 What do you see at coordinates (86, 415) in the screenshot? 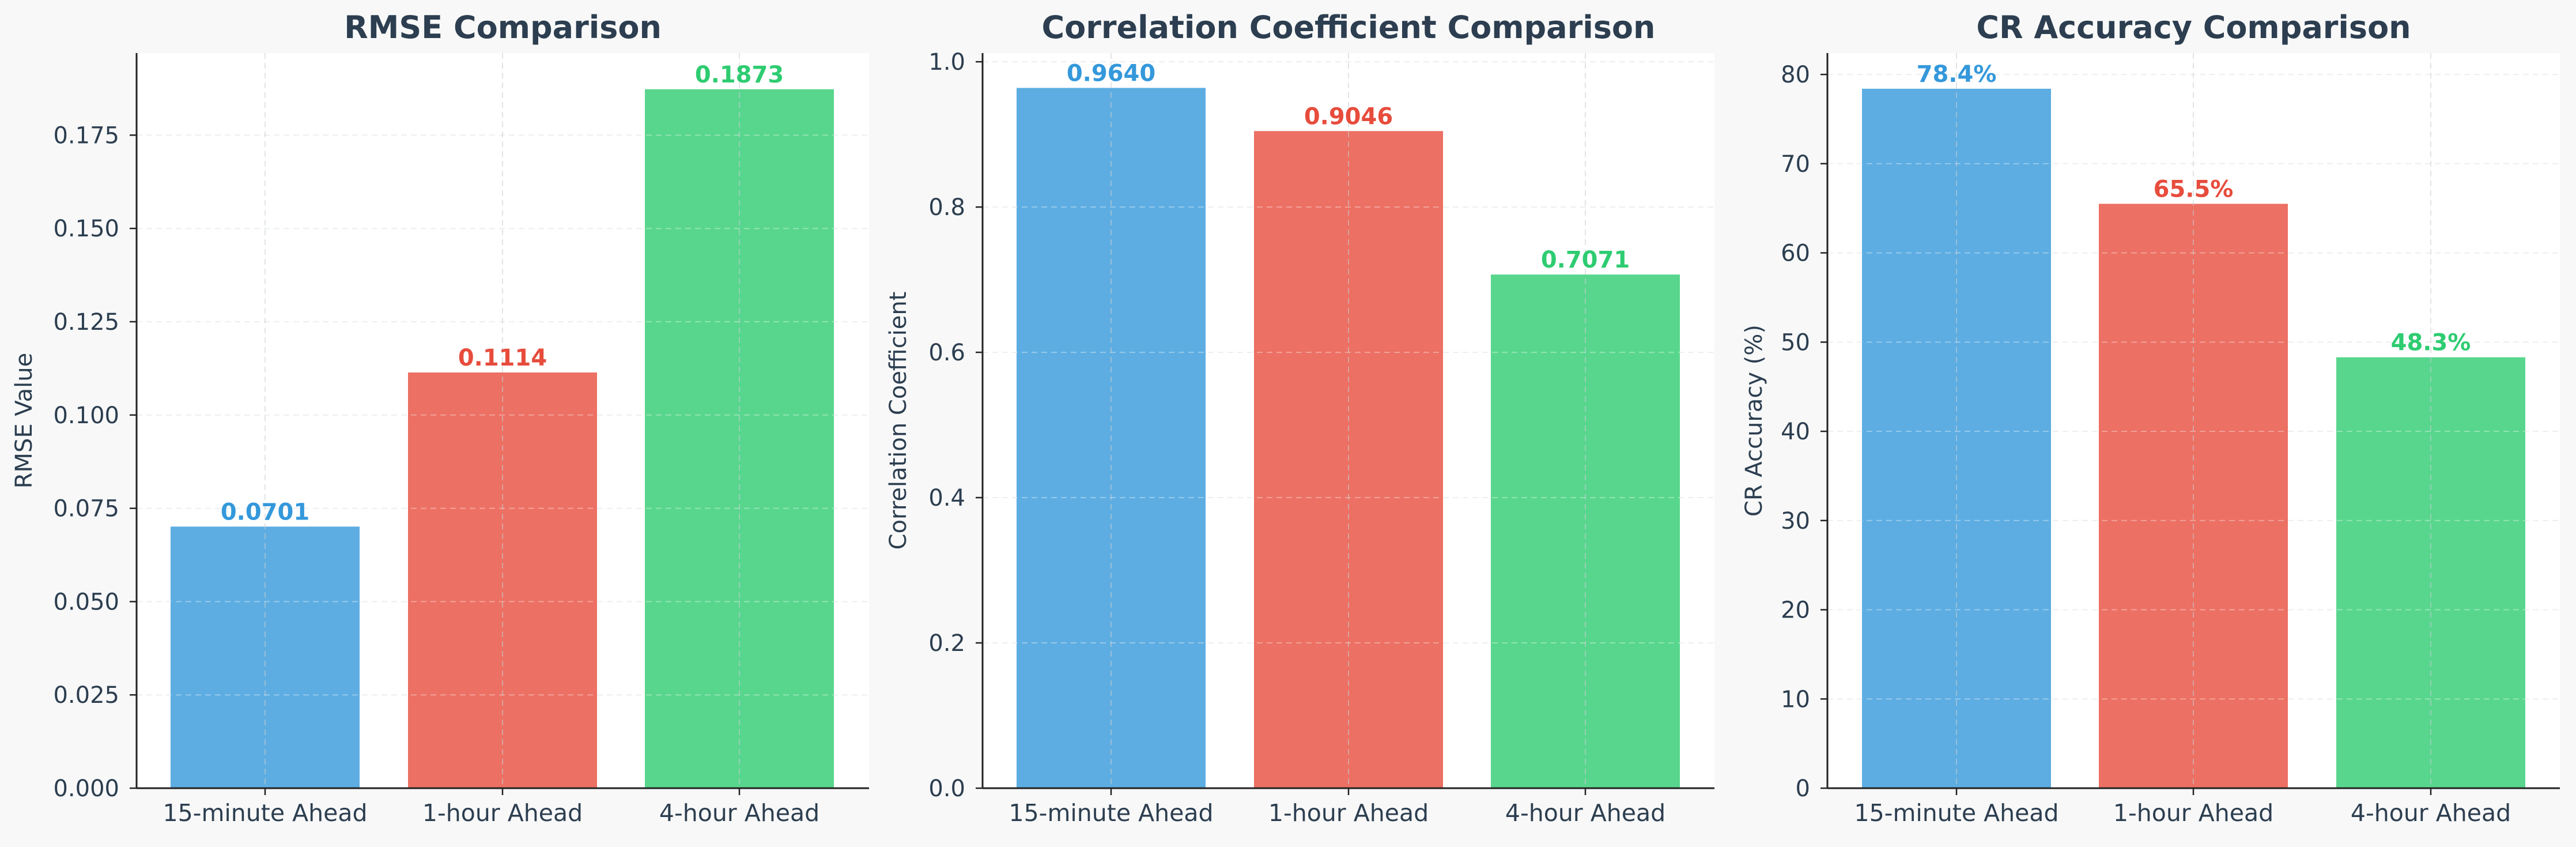
I see `y-tick-label: 0.100` at bounding box center [86, 415].